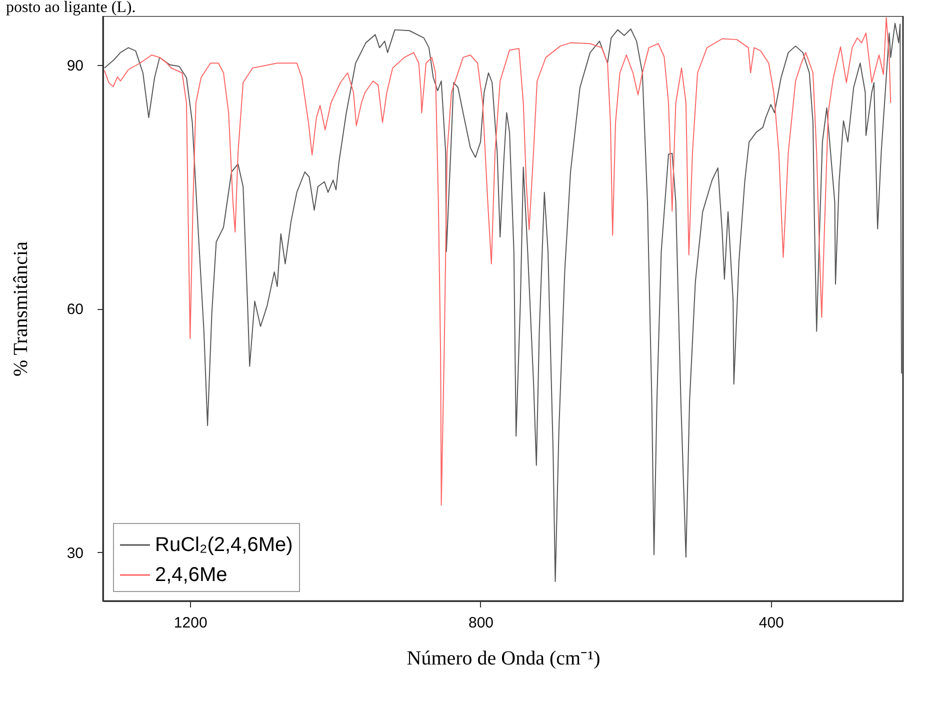  I want to click on x-tick-label: 400, so click(771, 623).